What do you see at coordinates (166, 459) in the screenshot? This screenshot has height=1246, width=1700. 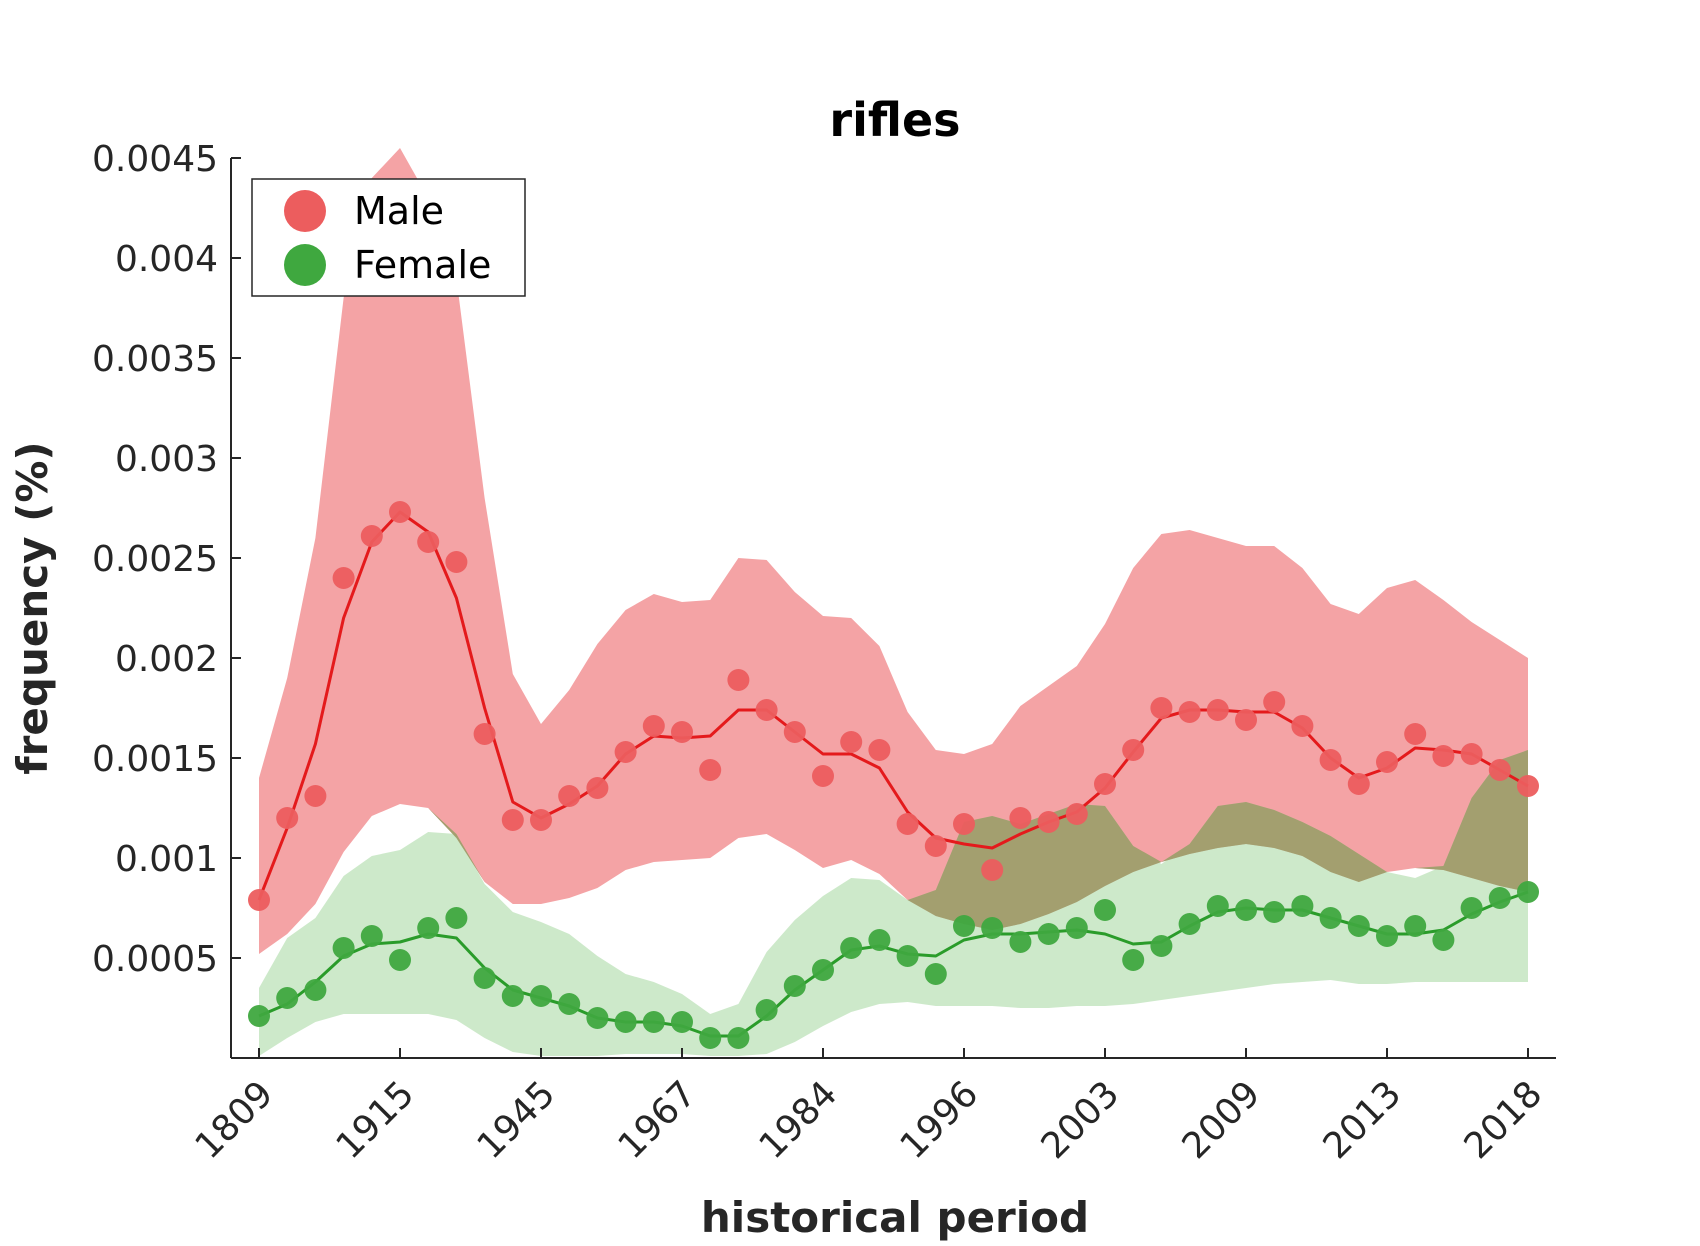 I see `y-tick-label: 0.003` at bounding box center [166, 459].